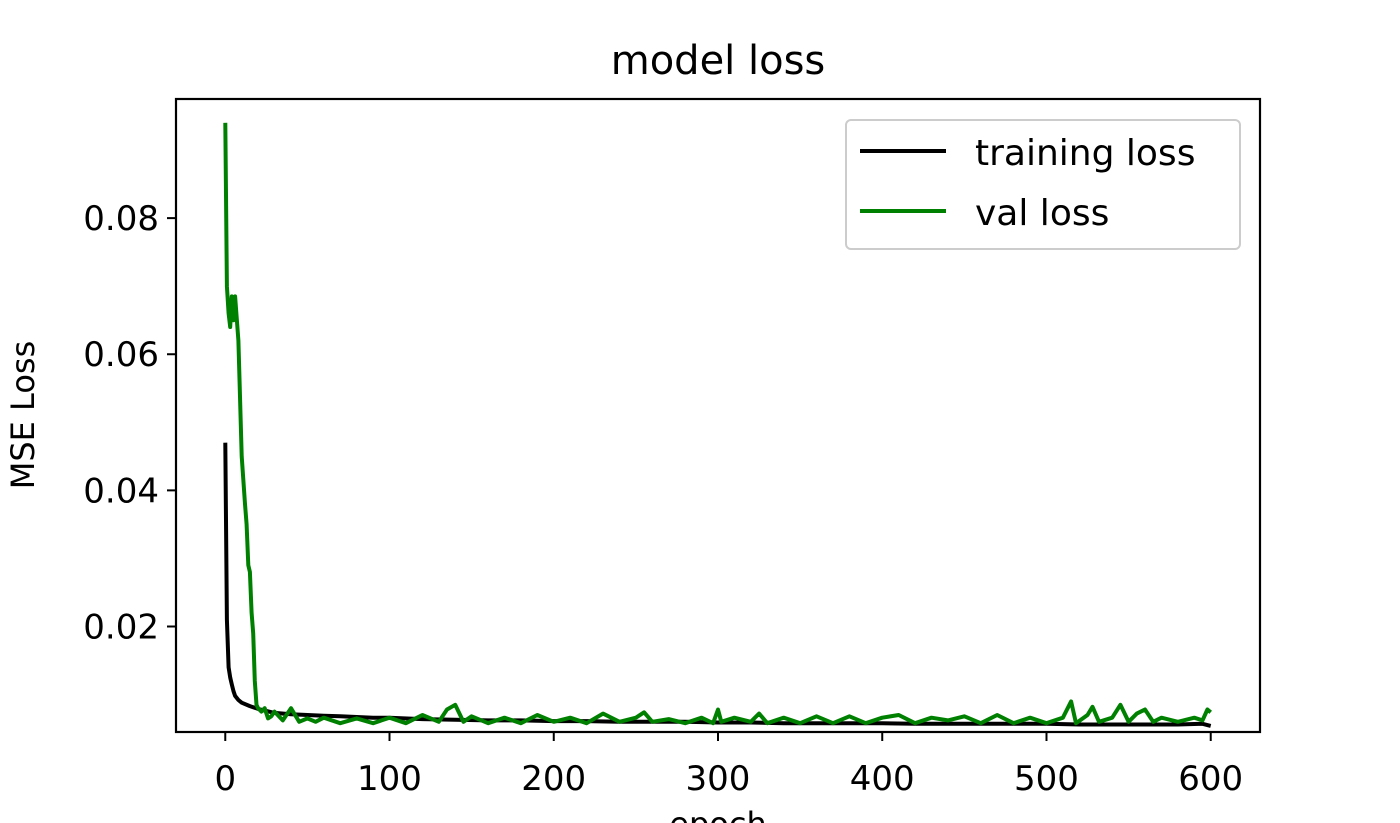  Describe the element at coordinates (1085, 153) in the screenshot. I see `legend-label-training-loss: training loss` at that location.